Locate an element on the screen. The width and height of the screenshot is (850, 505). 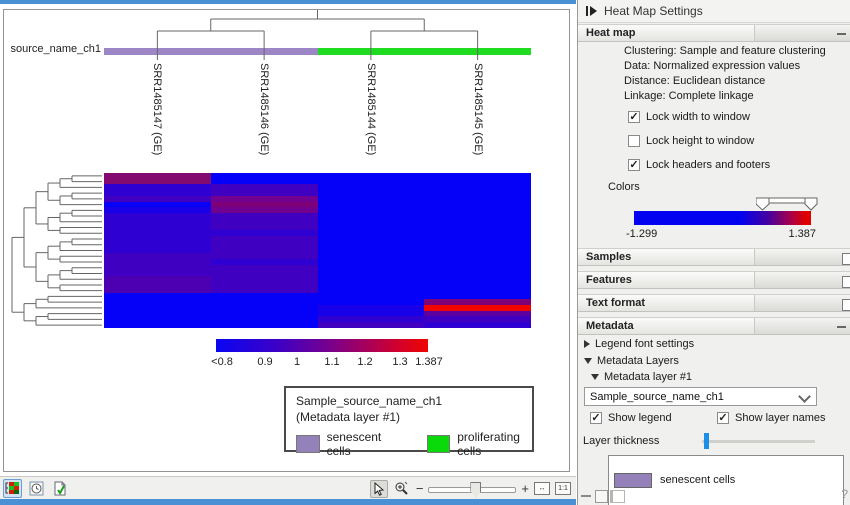
scale-tick: 1.3 is located at coordinates (400, 362).